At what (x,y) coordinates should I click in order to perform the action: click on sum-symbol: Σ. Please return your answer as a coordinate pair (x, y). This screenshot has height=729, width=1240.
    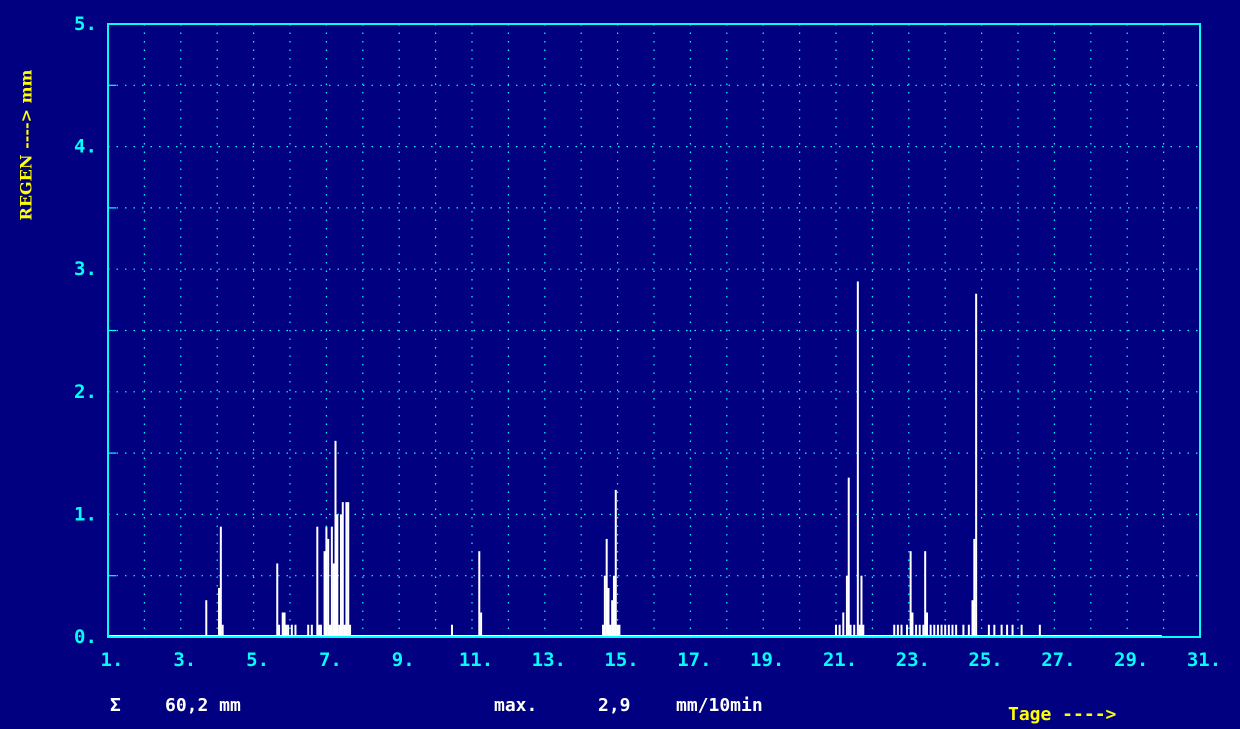
    Looking at the image, I should click on (115, 705).